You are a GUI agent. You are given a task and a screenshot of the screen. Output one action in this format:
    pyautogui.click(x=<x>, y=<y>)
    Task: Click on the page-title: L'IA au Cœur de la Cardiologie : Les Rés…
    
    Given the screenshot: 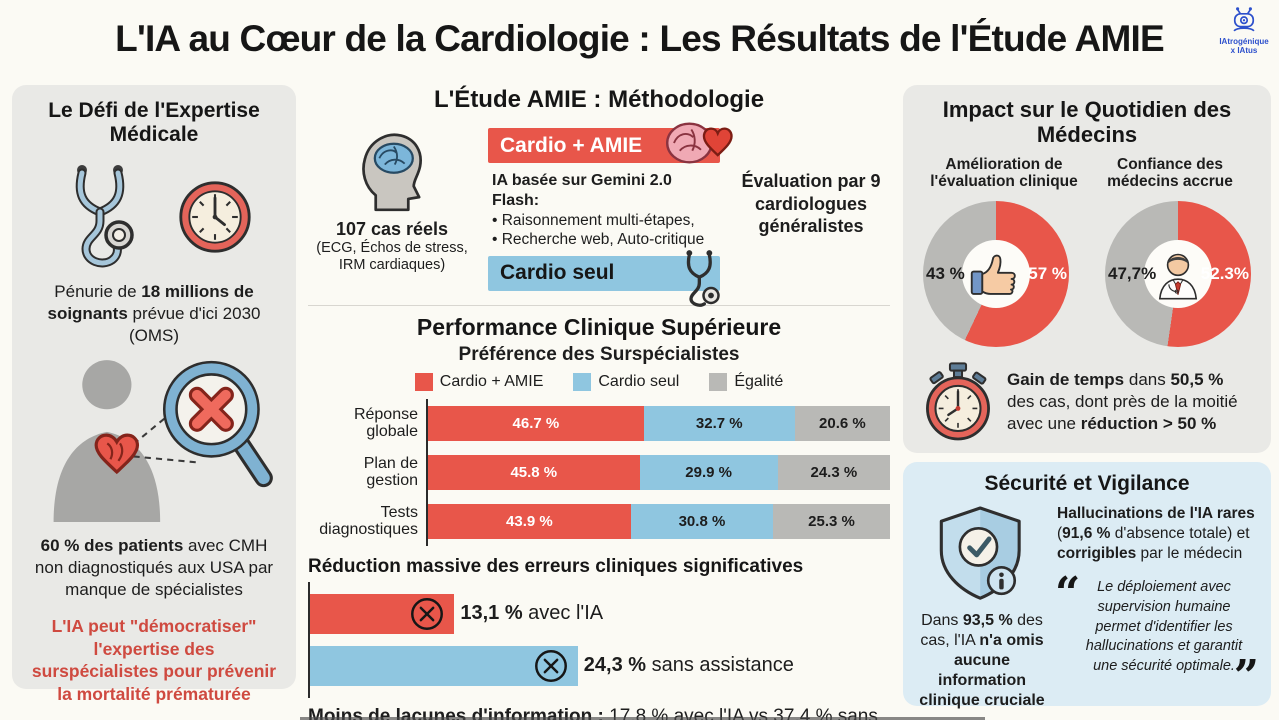 What is the action you would take?
    pyautogui.click(x=639, y=38)
    